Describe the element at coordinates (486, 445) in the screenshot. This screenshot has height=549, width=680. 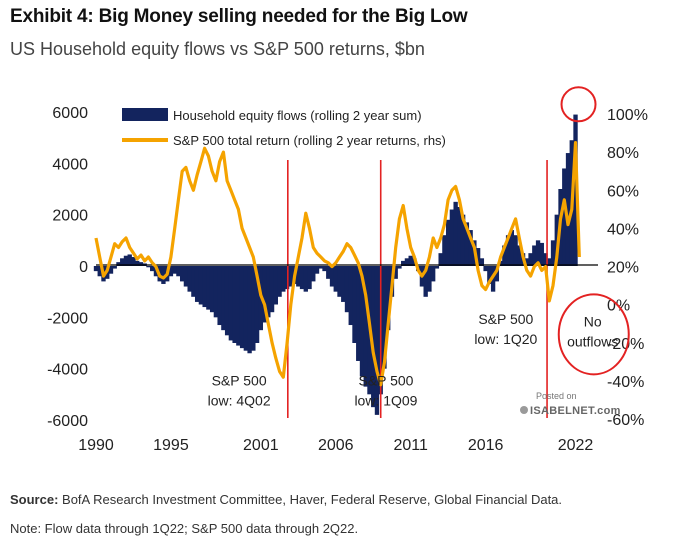
I see `x-tick-label: 2016` at that location.